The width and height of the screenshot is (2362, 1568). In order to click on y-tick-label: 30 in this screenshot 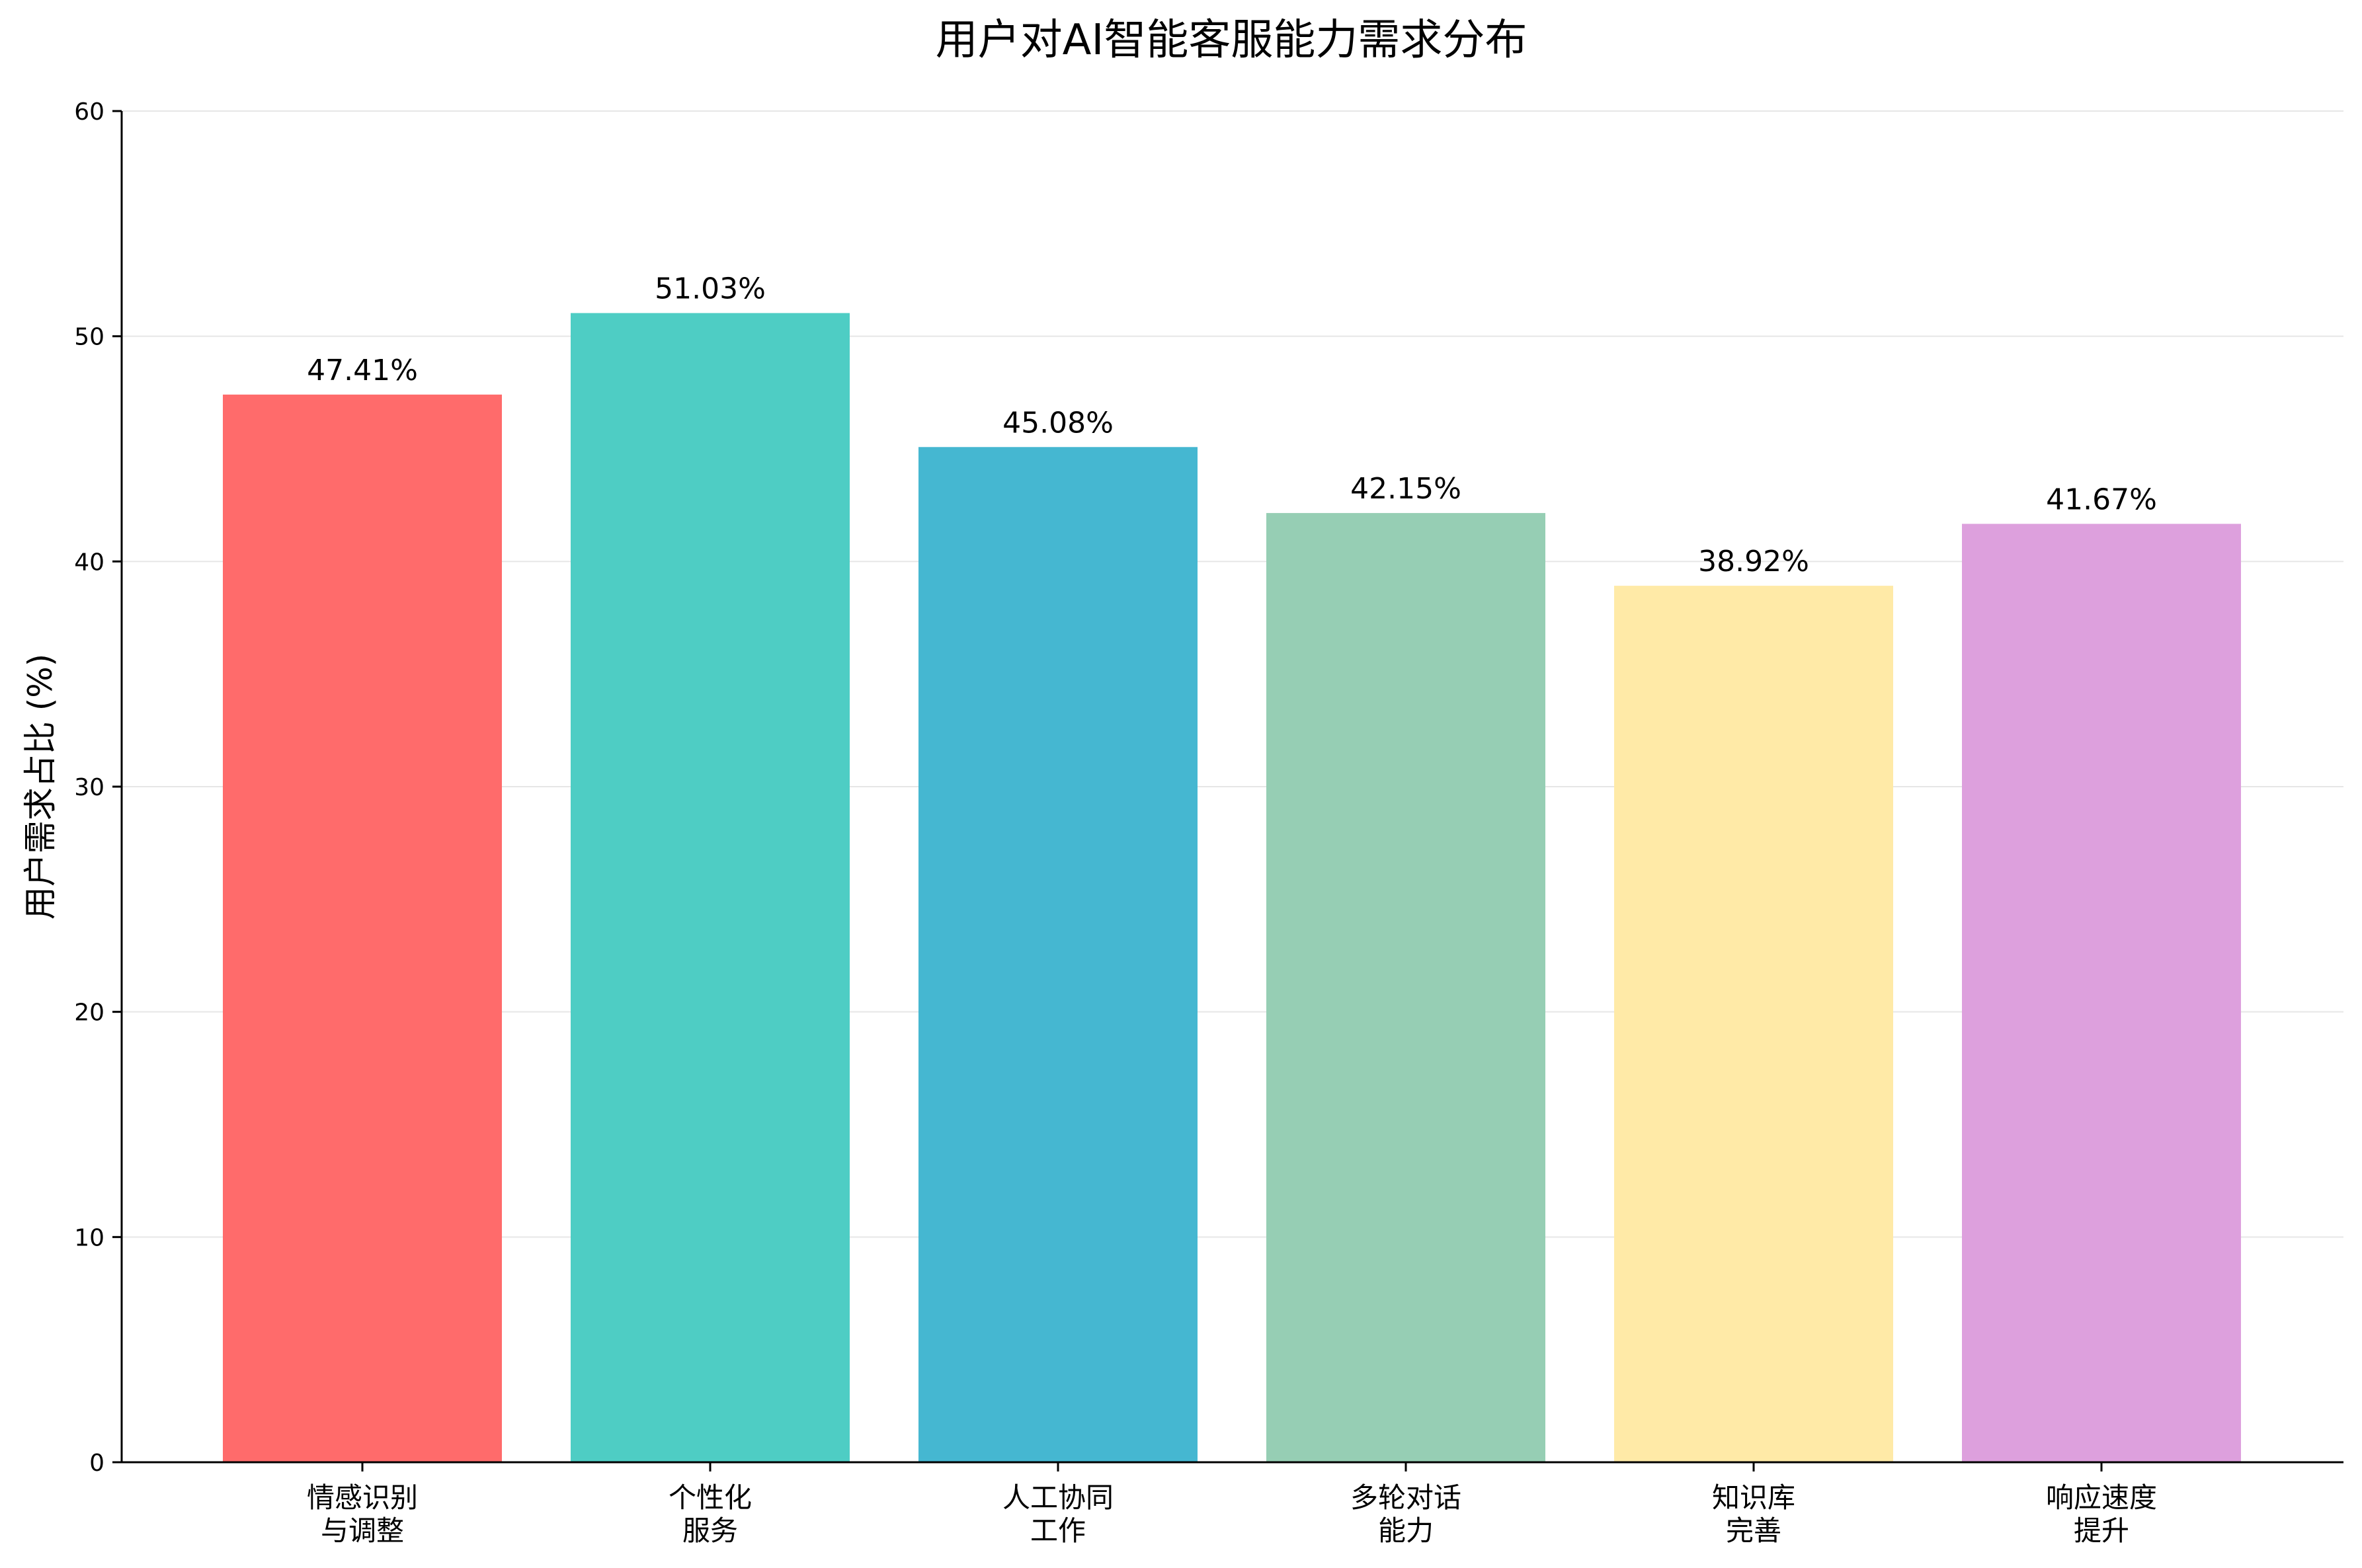, I will do `click(89, 787)`.